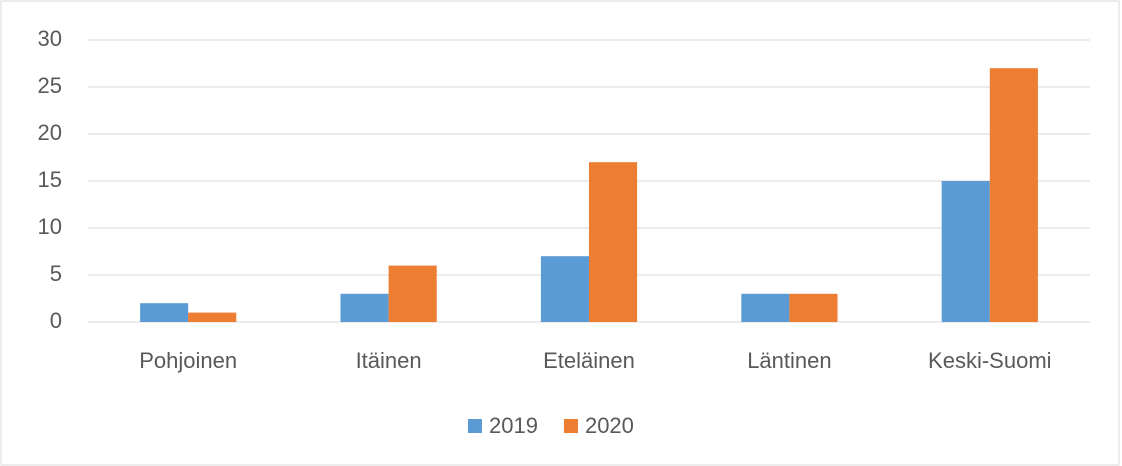 Image resolution: width=1122 pixels, height=466 pixels. Describe the element at coordinates (50, 132) in the screenshot. I see `y-tick-label: 20` at that location.